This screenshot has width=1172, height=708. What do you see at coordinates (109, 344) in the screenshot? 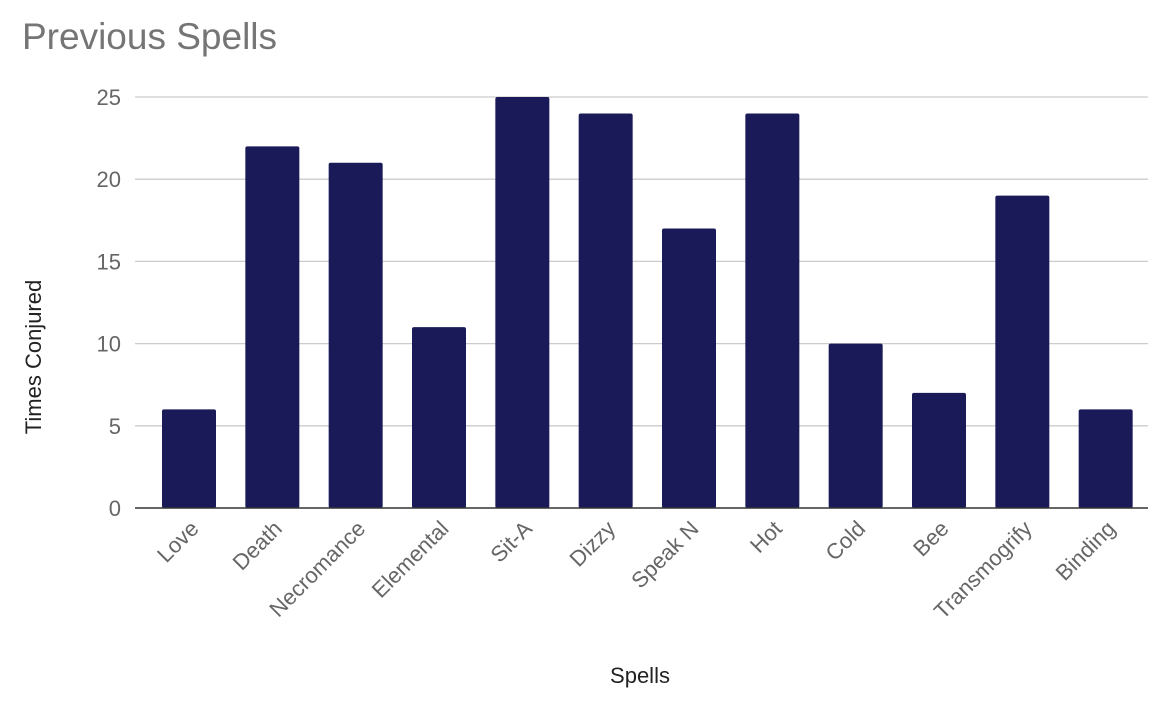
I see `y-tick-label: 10` at bounding box center [109, 344].